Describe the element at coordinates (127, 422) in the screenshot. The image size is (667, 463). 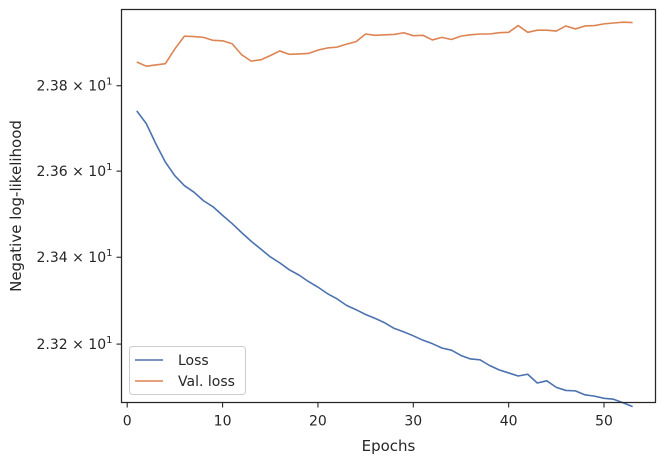
I see `x-tick-label: 0` at that location.